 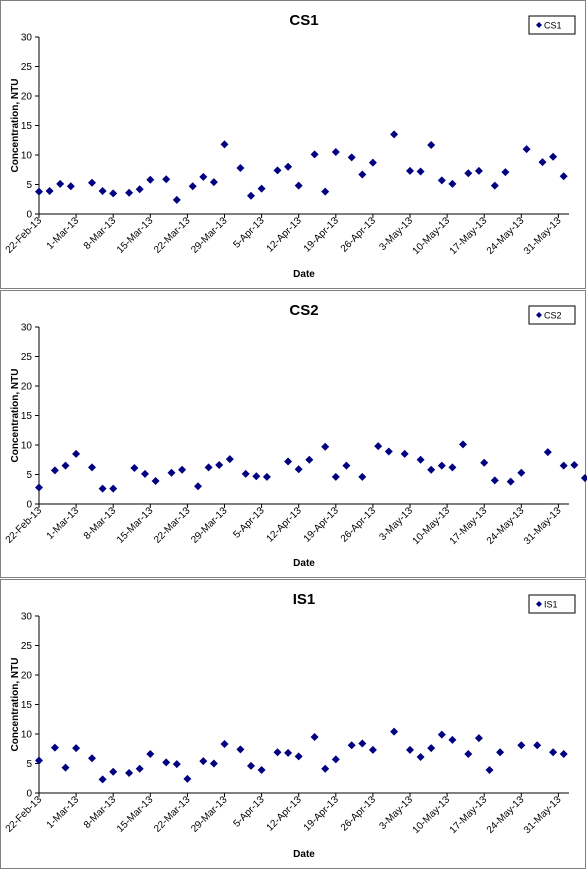 I want to click on x-axis-label: Date, so click(x=304, y=274).